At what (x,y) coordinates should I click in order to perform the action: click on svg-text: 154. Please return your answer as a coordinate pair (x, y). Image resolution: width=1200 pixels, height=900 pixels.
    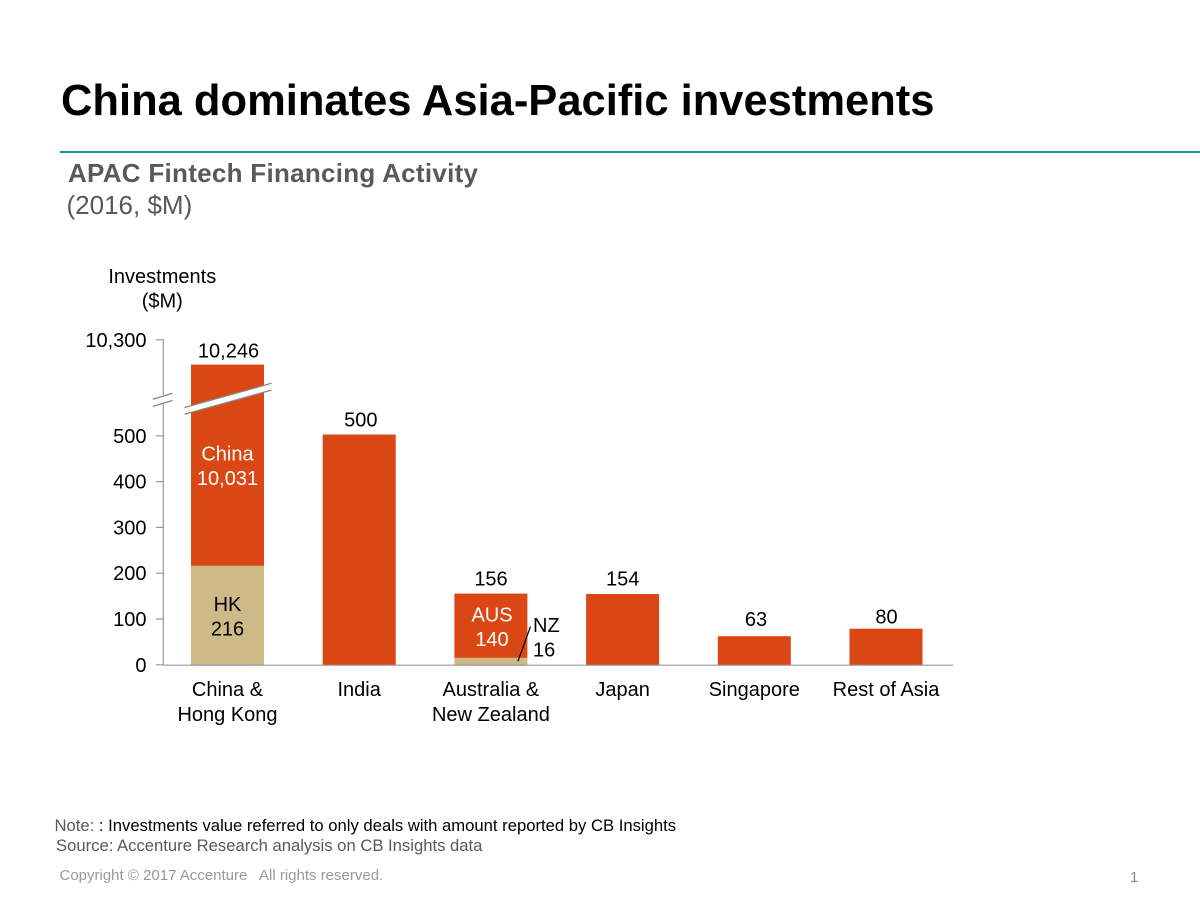
    Looking at the image, I should click on (622, 580).